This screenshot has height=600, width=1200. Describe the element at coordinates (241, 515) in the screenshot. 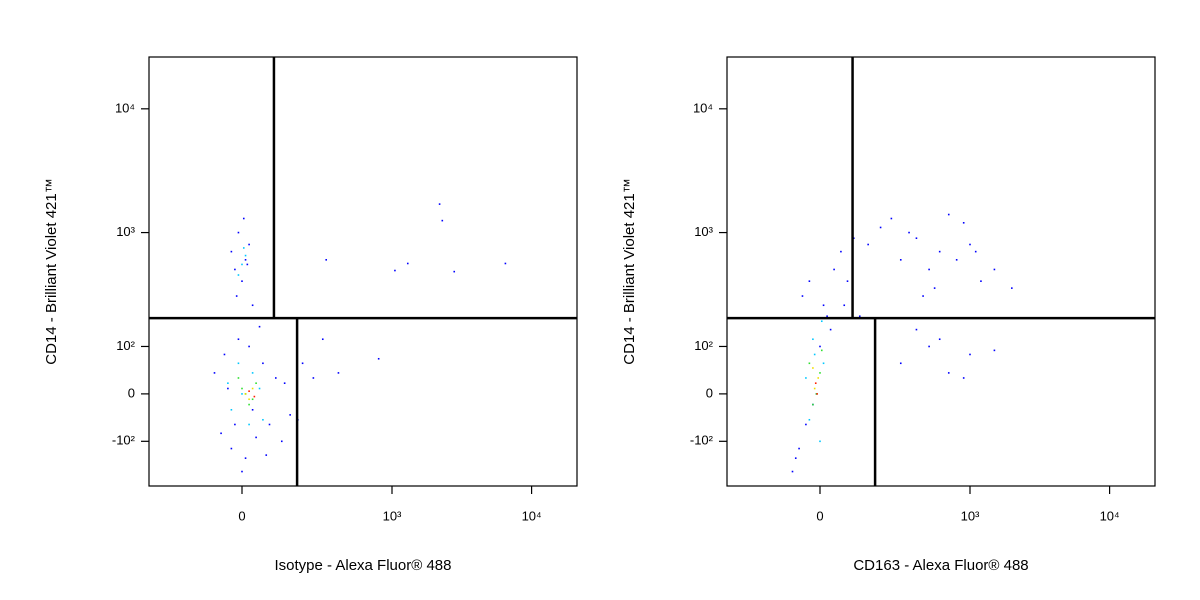

I see `x-tick-label: 0` at that location.